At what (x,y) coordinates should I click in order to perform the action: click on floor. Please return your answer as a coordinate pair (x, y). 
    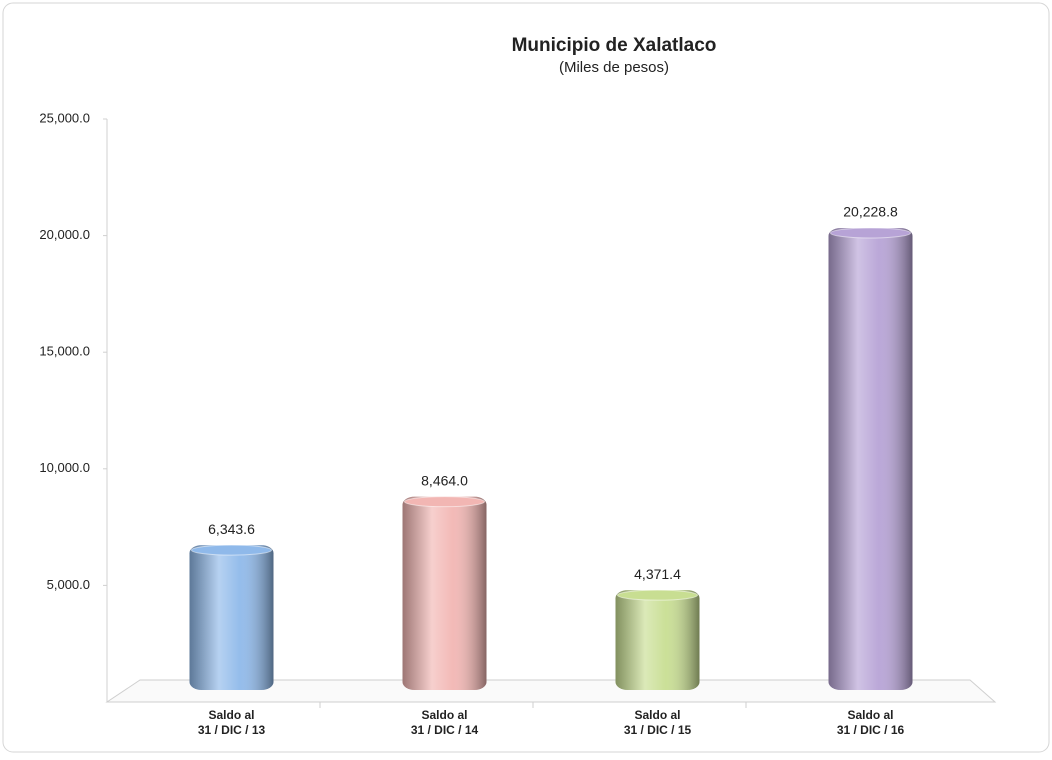
    Looking at the image, I should click on (551, 691).